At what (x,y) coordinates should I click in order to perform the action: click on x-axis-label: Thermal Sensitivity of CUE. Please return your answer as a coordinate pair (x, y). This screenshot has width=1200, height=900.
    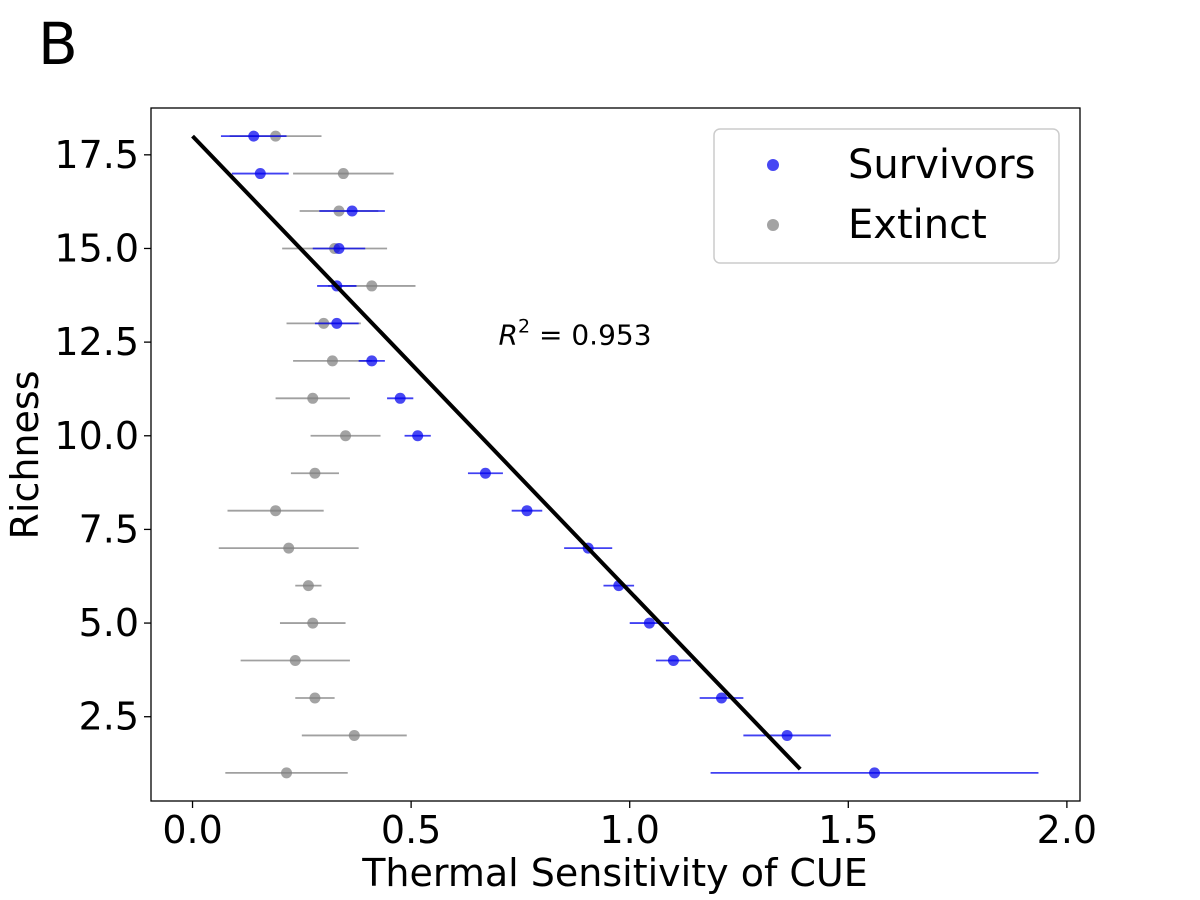
    Looking at the image, I should click on (614, 873).